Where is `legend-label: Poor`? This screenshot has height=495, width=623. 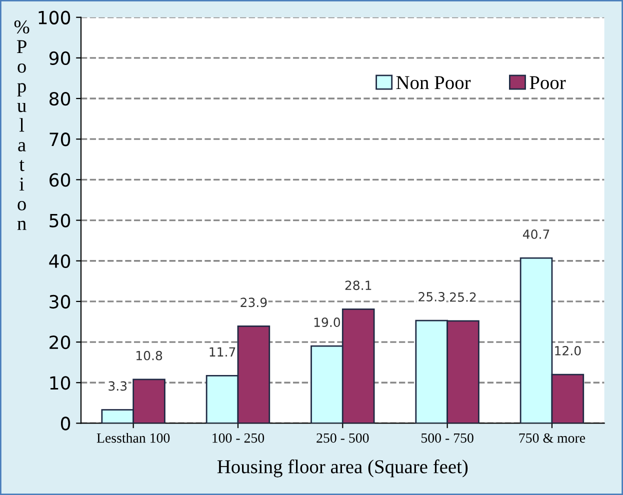
legend-label: Poor is located at coordinates (548, 83).